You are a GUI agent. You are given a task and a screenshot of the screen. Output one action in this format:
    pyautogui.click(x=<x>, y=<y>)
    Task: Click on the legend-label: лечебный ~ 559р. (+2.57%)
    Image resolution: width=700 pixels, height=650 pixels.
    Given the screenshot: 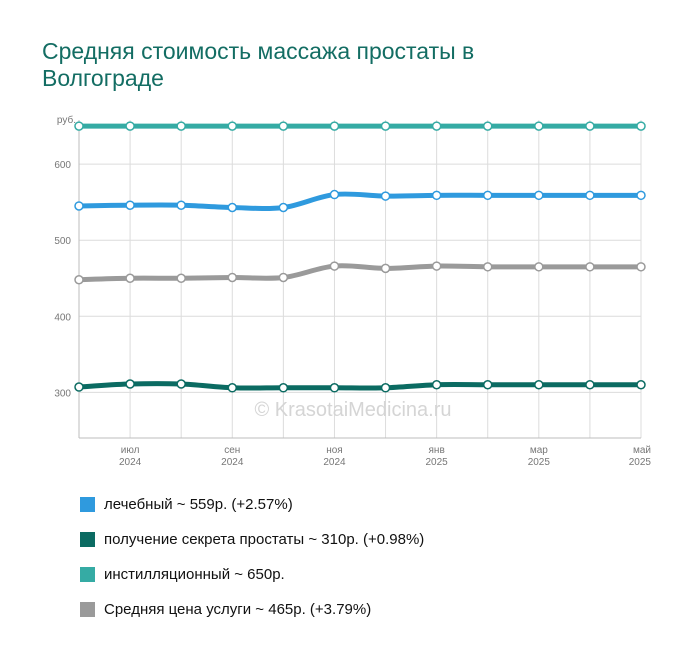 What is the action you would take?
    pyautogui.click(x=198, y=504)
    